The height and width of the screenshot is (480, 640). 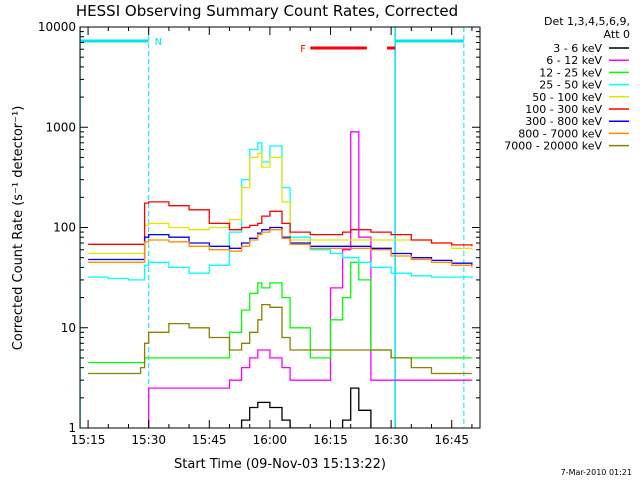 I want to click on legend-label-2: 12 - 25 keV, so click(x=570, y=72).